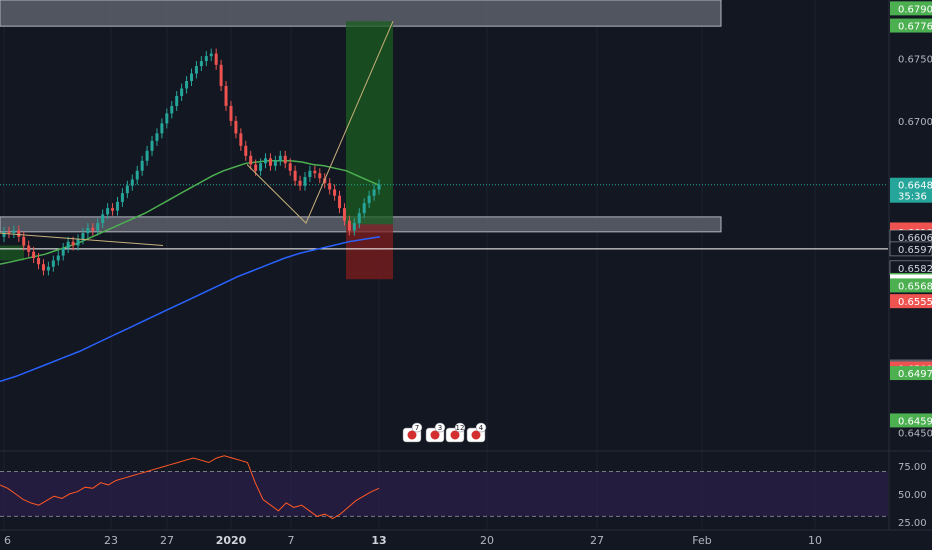  Describe the element at coordinates (912, 197) in the screenshot. I see `price-tag-label: 35:36` at that location.